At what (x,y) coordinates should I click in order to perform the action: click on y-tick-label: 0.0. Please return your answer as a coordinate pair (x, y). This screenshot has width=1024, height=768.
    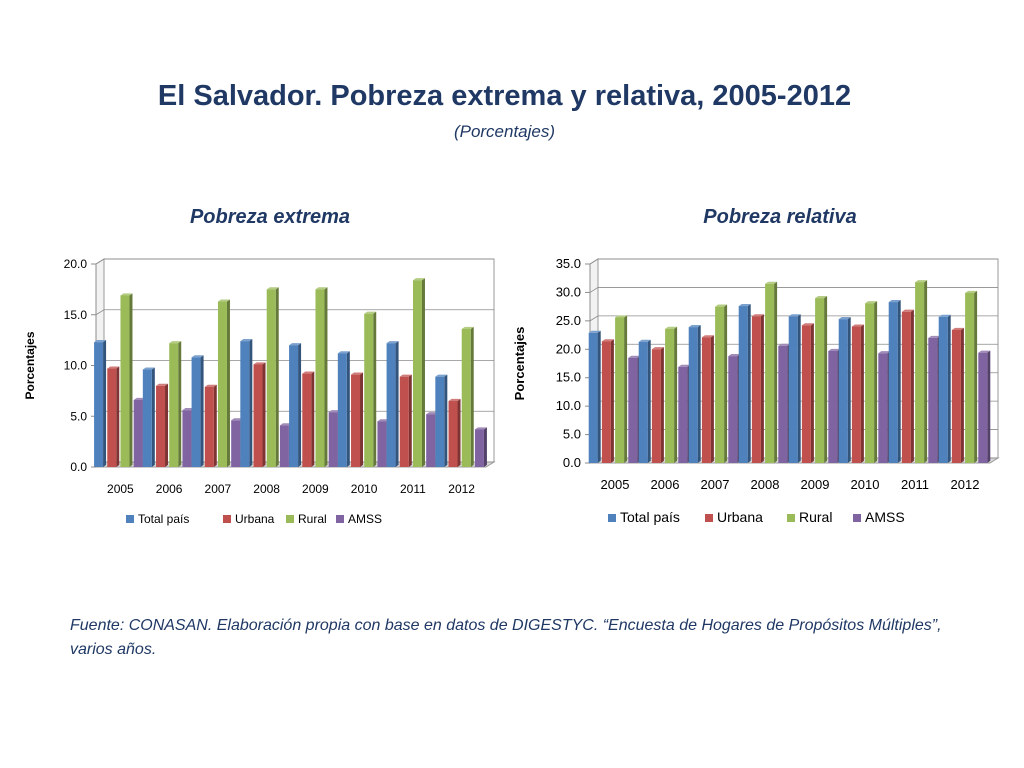
    Looking at the image, I should click on (78, 467).